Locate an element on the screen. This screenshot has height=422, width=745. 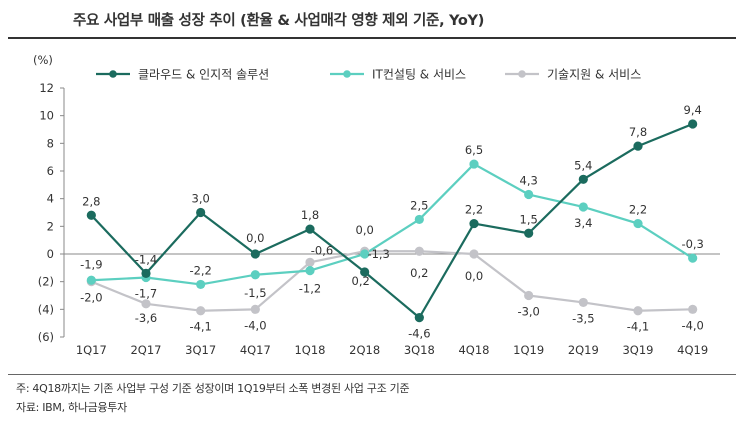
x-tick-label: 4Q19 is located at coordinates (692, 350).